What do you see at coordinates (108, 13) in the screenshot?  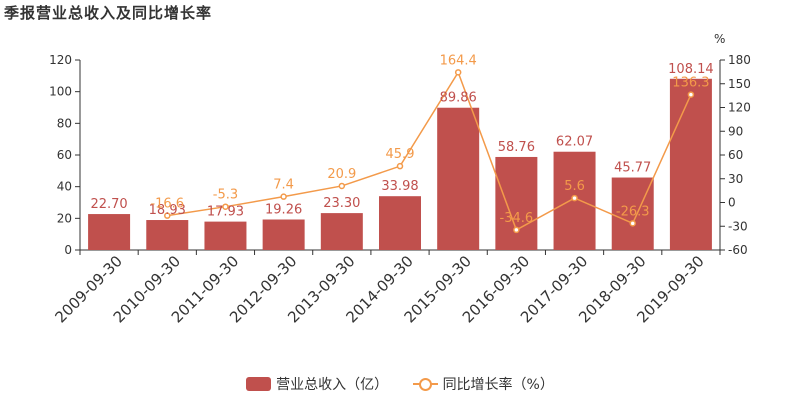 I see `chart-title: 季报营业总收入及同比增长率` at bounding box center [108, 13].